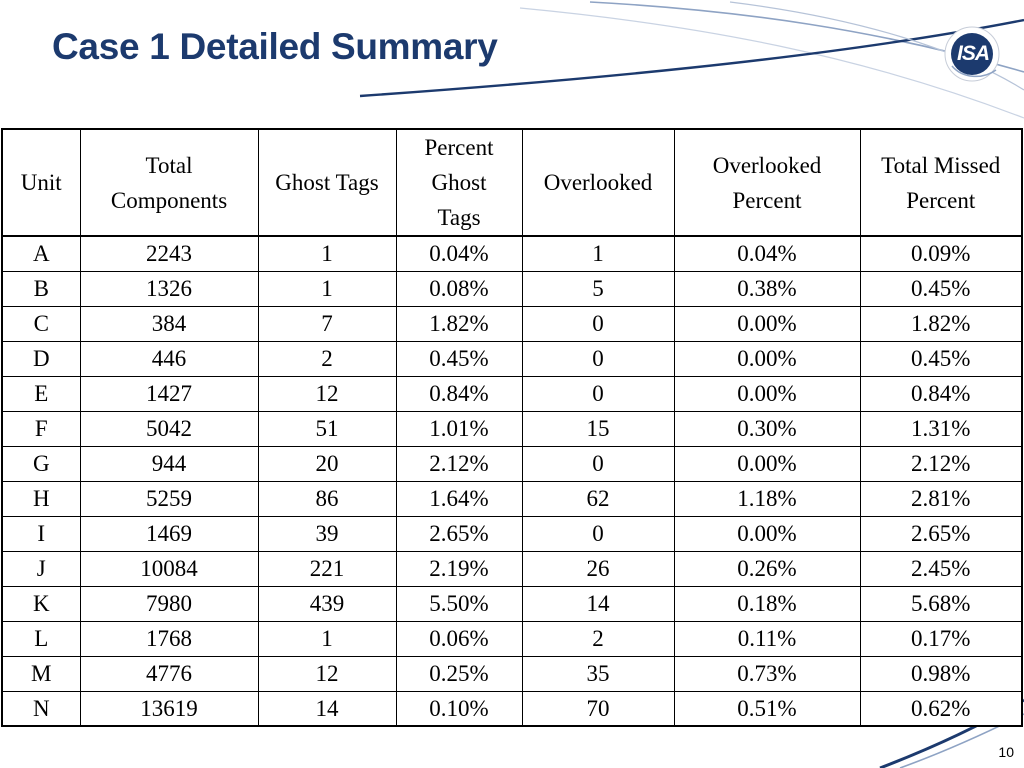  I want to click on cell-total-missed-percent: 0.62%, so click(941, 708).